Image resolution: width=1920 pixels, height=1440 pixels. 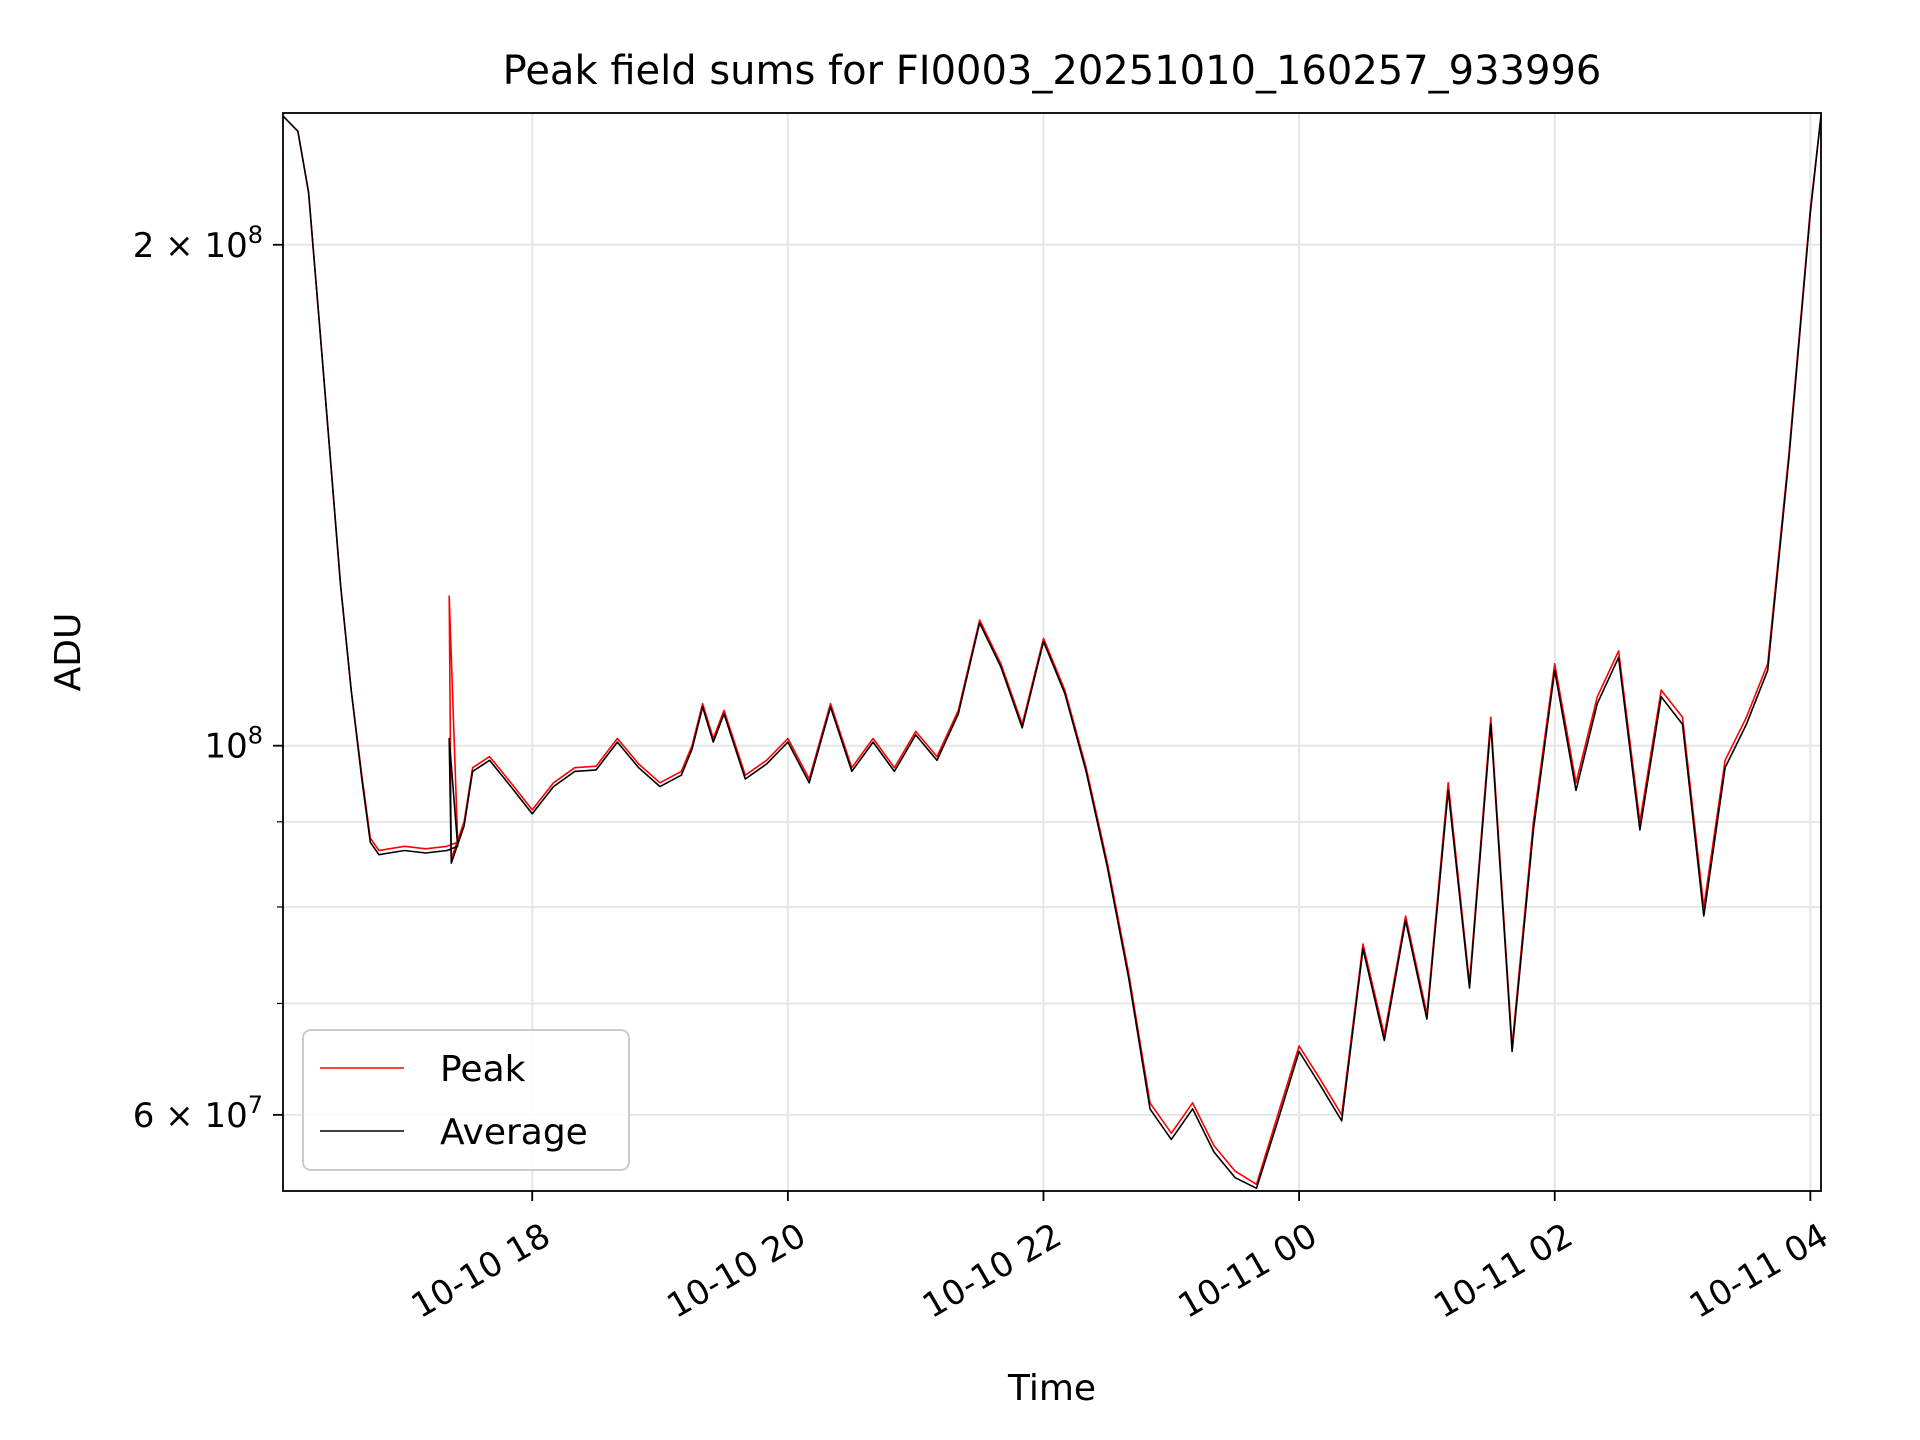 What do you see at coordinates (190, 1116) in the screenshot?
I see `y-tick-base: 6 × 10` at bounding box center [190, 1116].